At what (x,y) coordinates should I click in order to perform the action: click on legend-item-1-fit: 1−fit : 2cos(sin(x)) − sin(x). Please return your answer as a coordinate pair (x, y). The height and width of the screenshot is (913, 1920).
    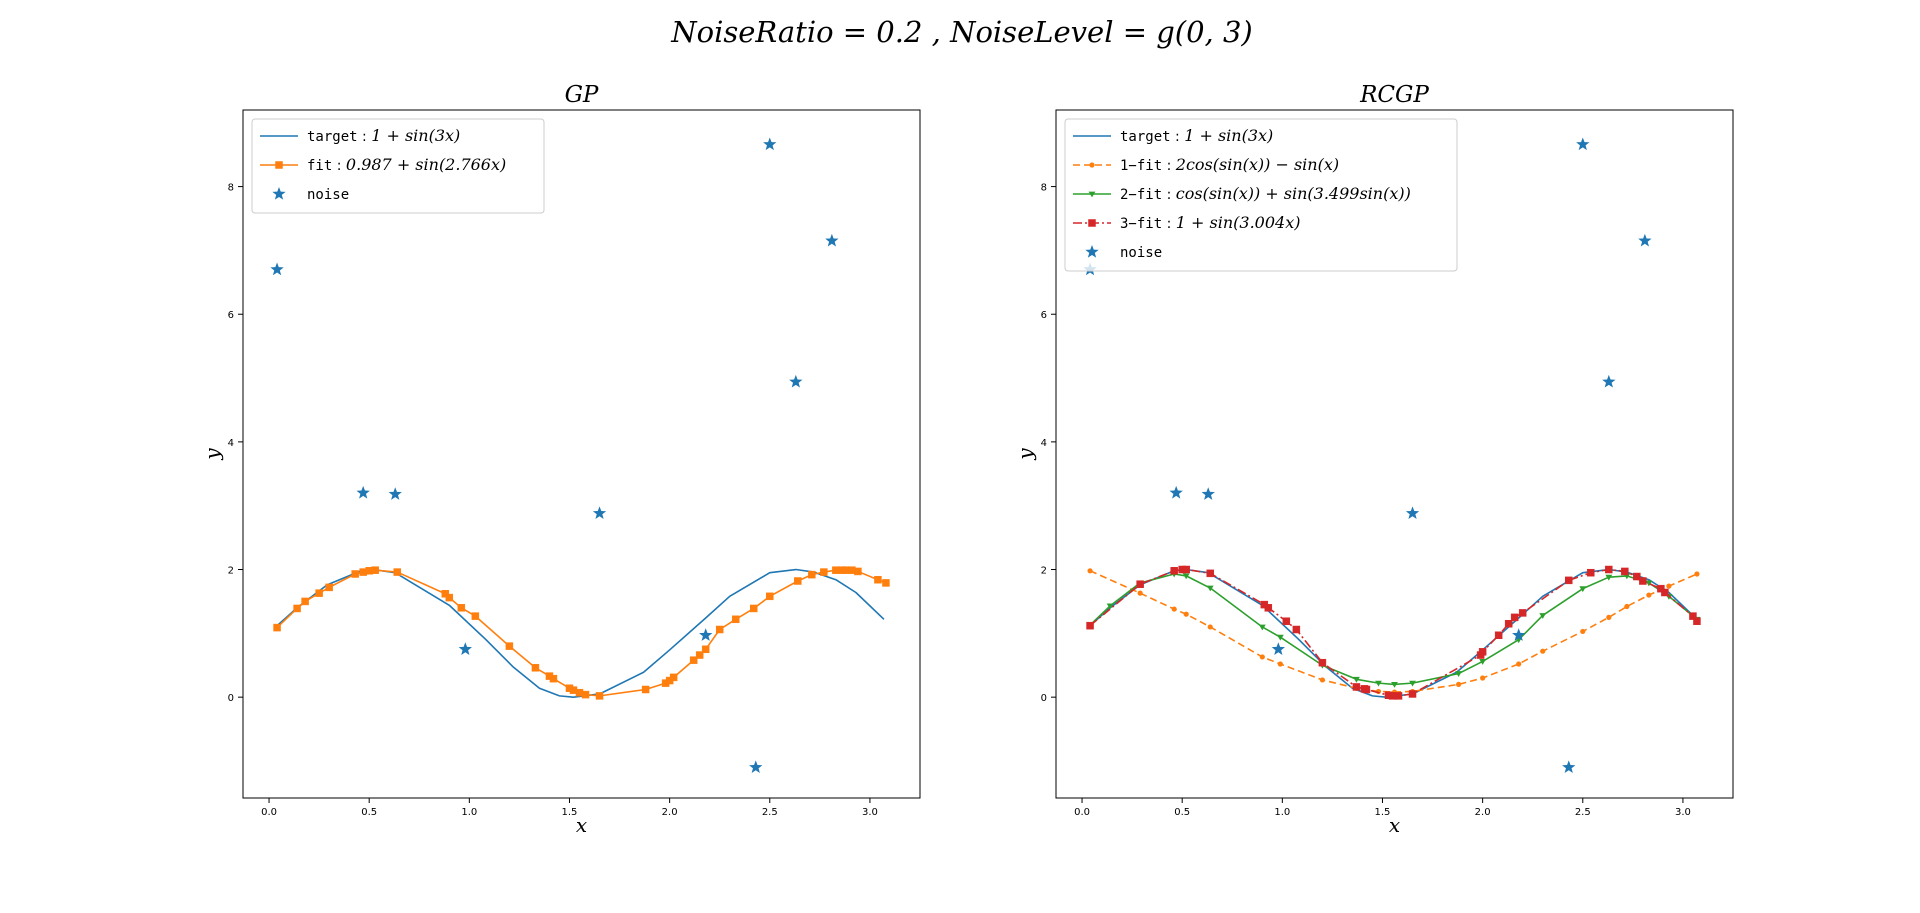
    Looking at the image, I should click on (1206, 164).